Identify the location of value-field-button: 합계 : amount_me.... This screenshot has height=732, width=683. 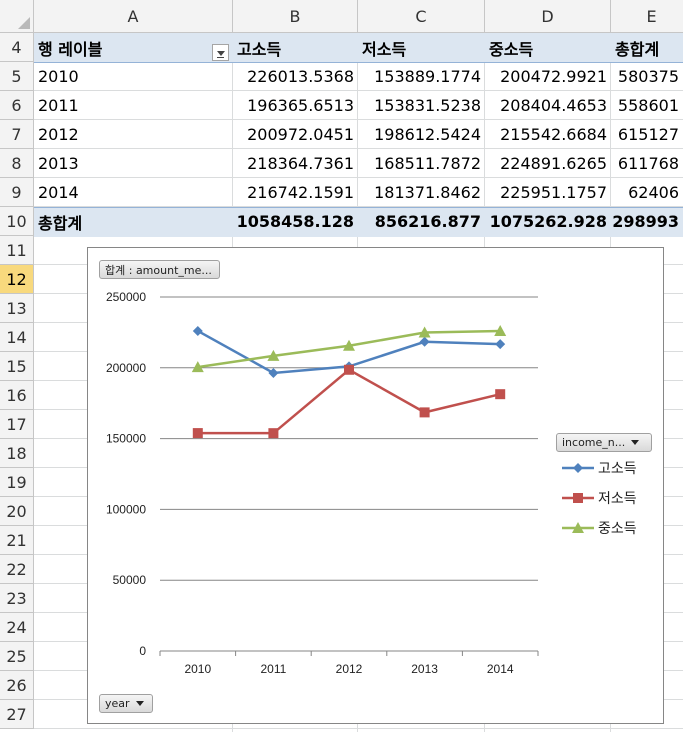
(159, 269).